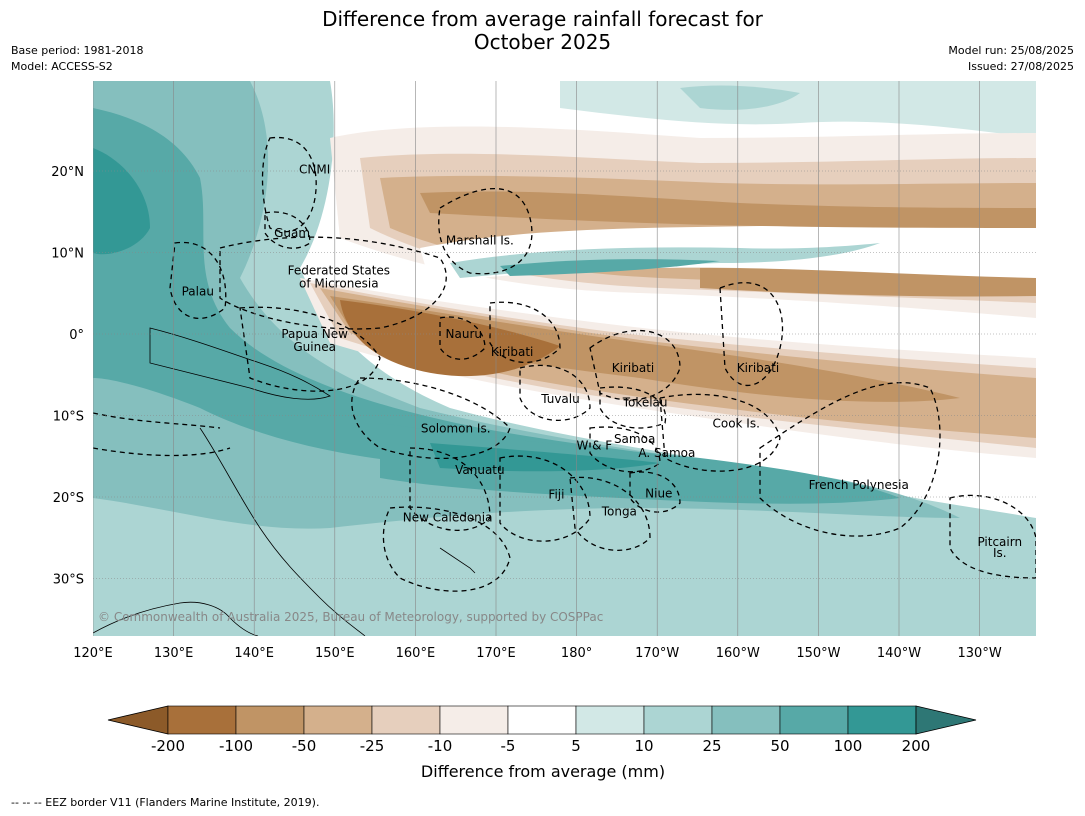 Image resolution: width=1085 pixels, height=816 pixels. What do you see at coordinates (198, 292) in the screenshot?
I see `region-label: Palau` at bounding box center [198, 292].